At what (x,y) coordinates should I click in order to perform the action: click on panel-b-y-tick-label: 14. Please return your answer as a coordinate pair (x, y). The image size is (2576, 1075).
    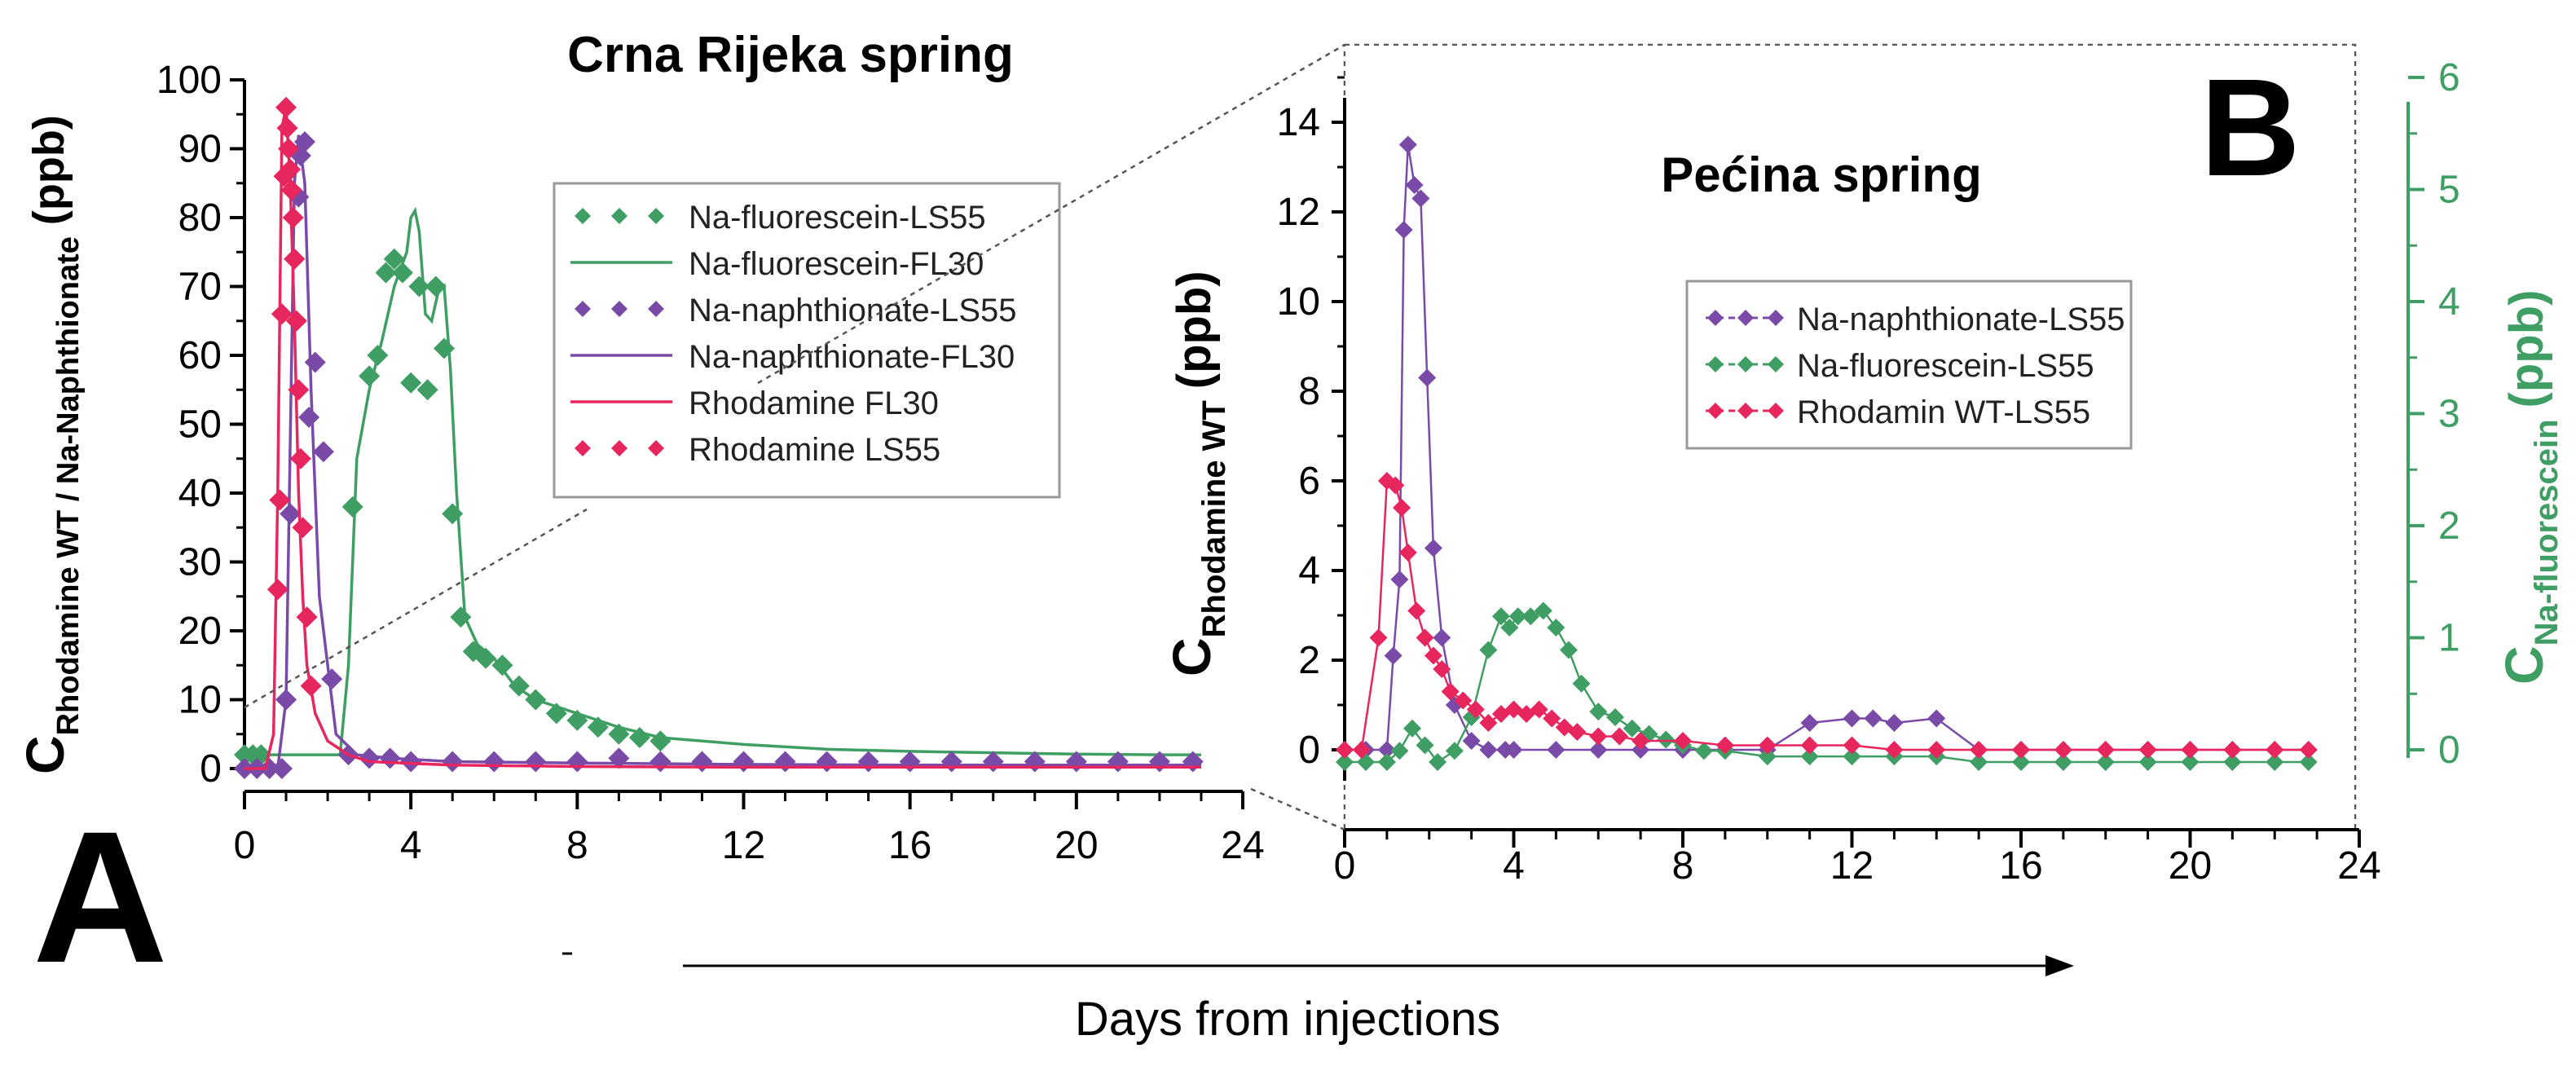
    Looking at the image, I should click on (1298, 122).